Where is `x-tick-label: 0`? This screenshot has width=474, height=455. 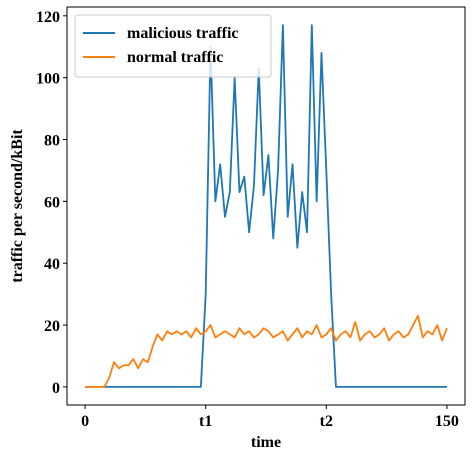 x-tick-label: 0 is located at coordinates (85, 421).